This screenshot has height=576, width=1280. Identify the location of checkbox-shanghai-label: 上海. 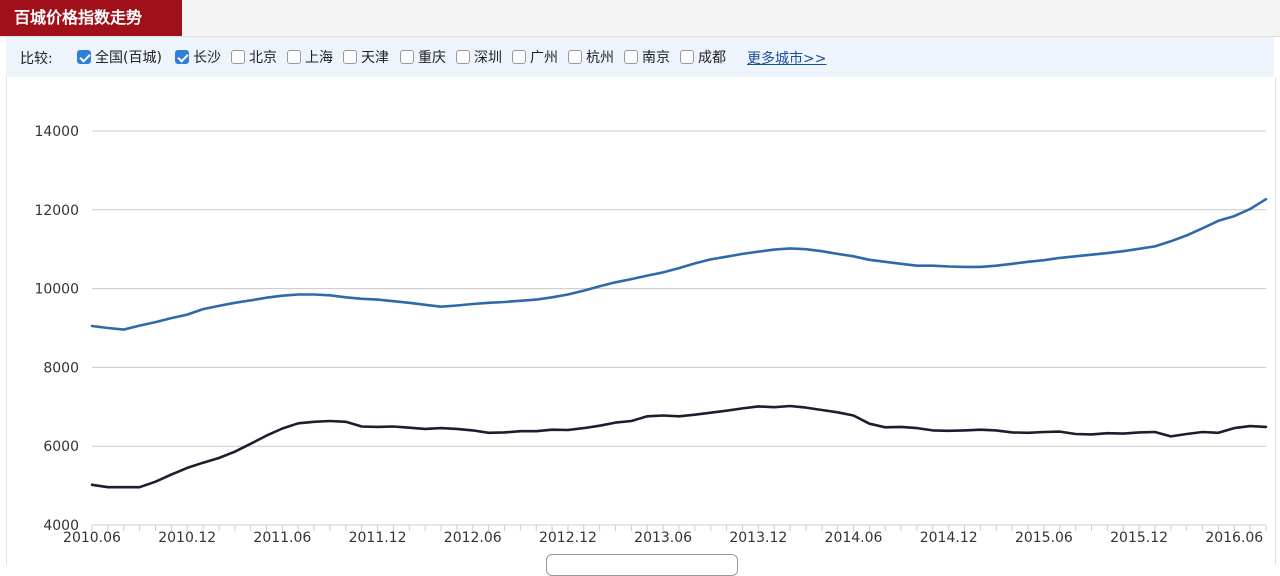
(319, 58).